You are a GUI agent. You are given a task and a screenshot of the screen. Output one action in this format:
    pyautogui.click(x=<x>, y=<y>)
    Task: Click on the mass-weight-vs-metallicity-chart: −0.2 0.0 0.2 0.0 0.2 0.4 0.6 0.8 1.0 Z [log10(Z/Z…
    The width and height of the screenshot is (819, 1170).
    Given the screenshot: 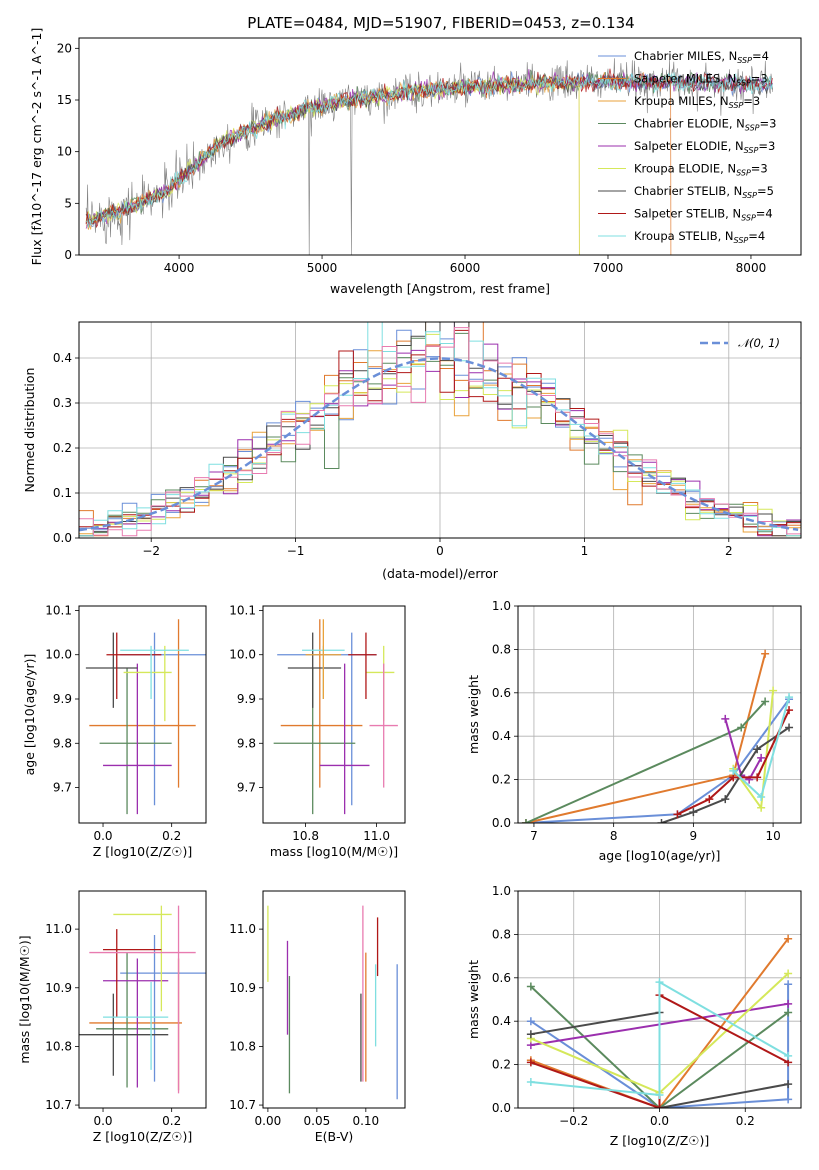 What is the action you would take?
    pyautogui.click(x=634, y=1016)
    